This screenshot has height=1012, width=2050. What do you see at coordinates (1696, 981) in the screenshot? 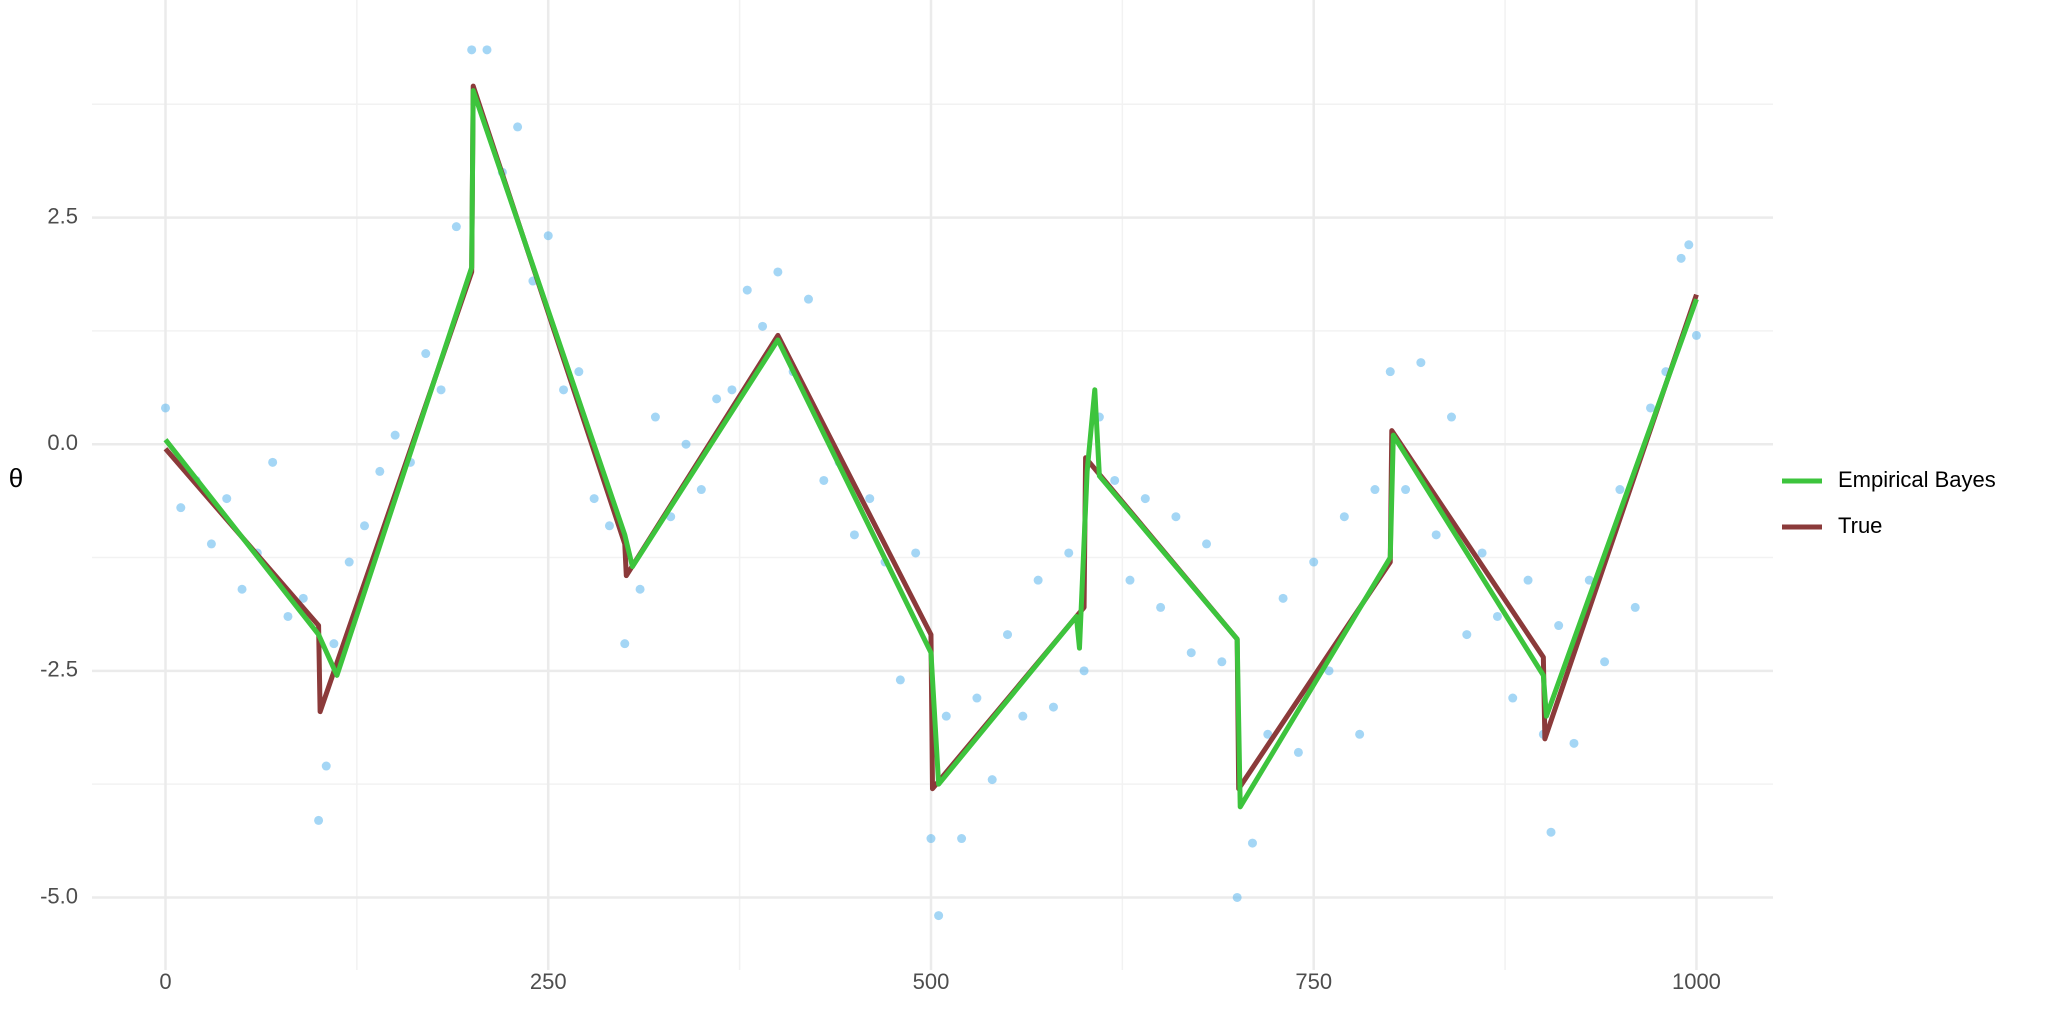
I see `x-tick-label: 1000` at bounding box center [1696, 981].